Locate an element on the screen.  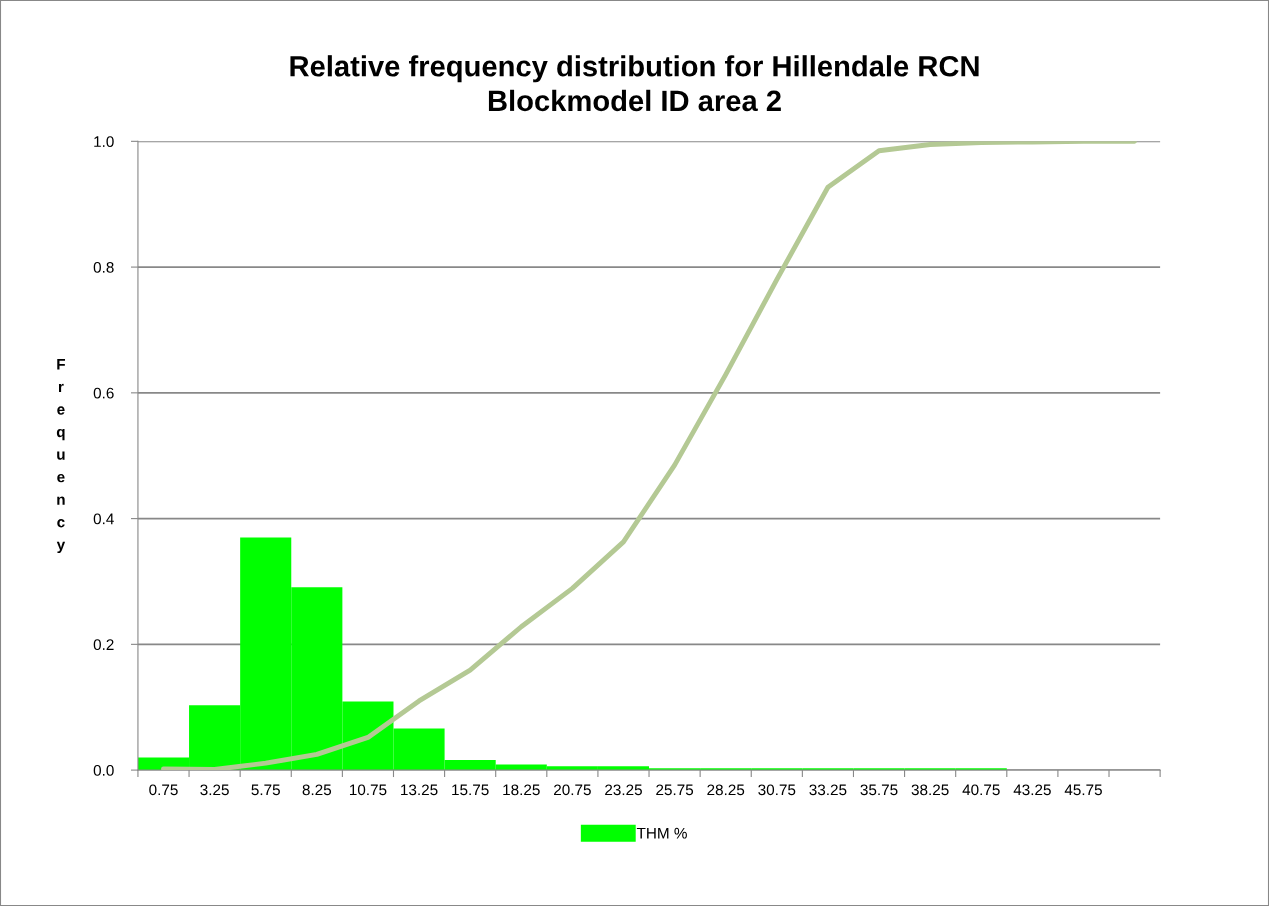
text: Frequency is located at coordinates (61, 456).